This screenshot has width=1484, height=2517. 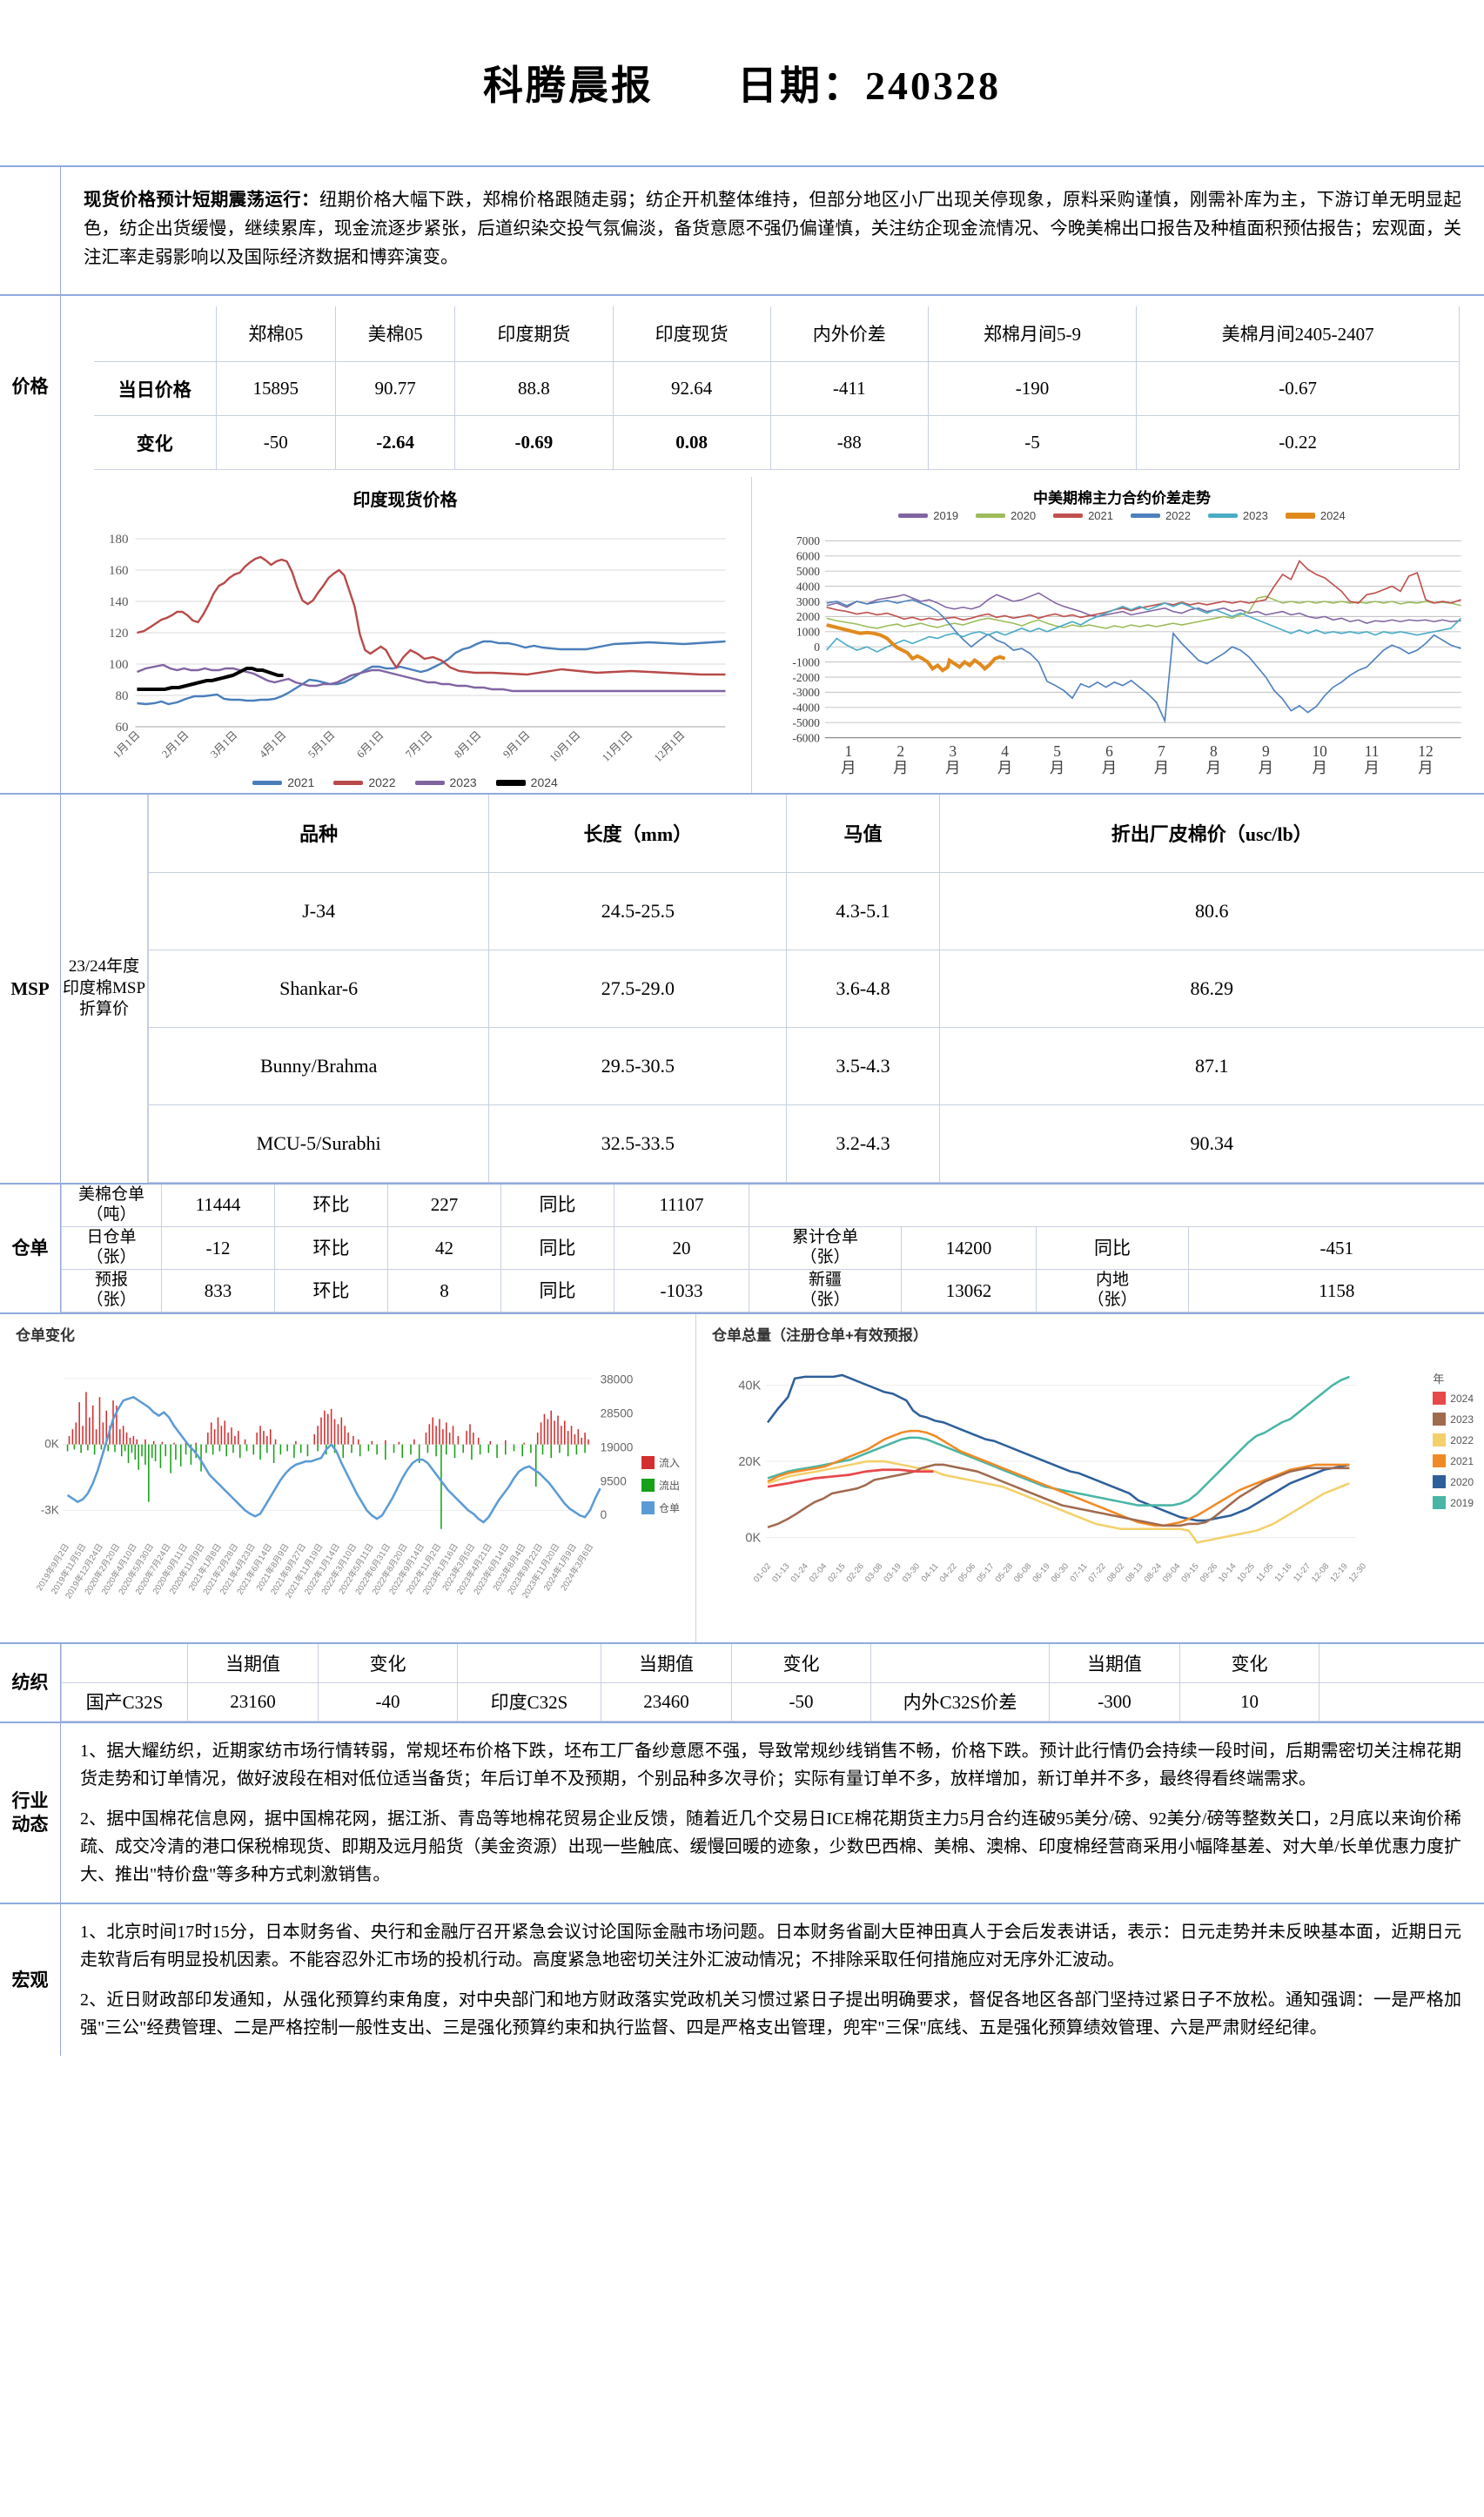 I want to click on wh-yoy-value-0: 11107, so click(x=681, y=1206).